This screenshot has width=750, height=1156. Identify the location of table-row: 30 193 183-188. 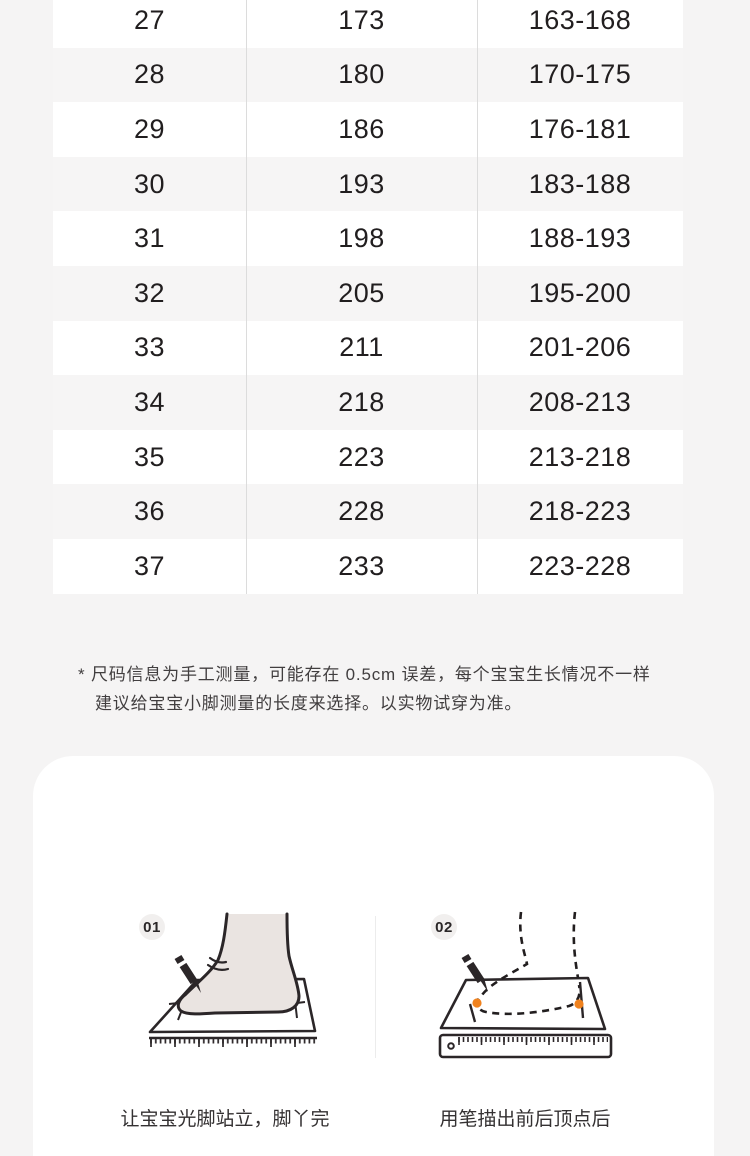
(368, 184).